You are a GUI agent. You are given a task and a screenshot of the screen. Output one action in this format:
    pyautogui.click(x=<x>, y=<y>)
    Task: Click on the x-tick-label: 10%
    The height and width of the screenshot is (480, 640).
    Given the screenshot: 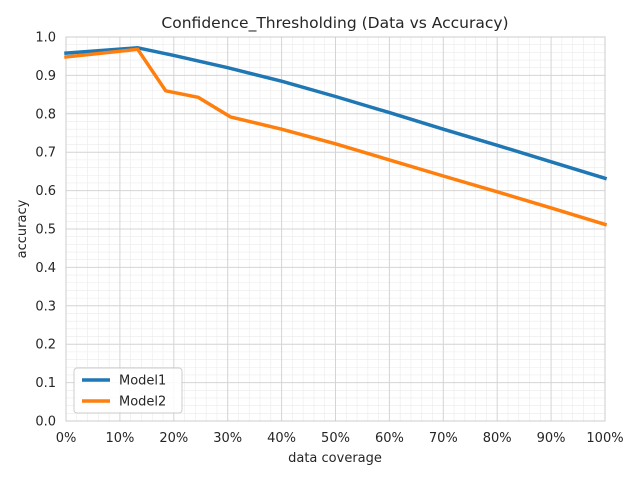 What is the action you would take?
    pyautogui.click(x=119, y=438)
    